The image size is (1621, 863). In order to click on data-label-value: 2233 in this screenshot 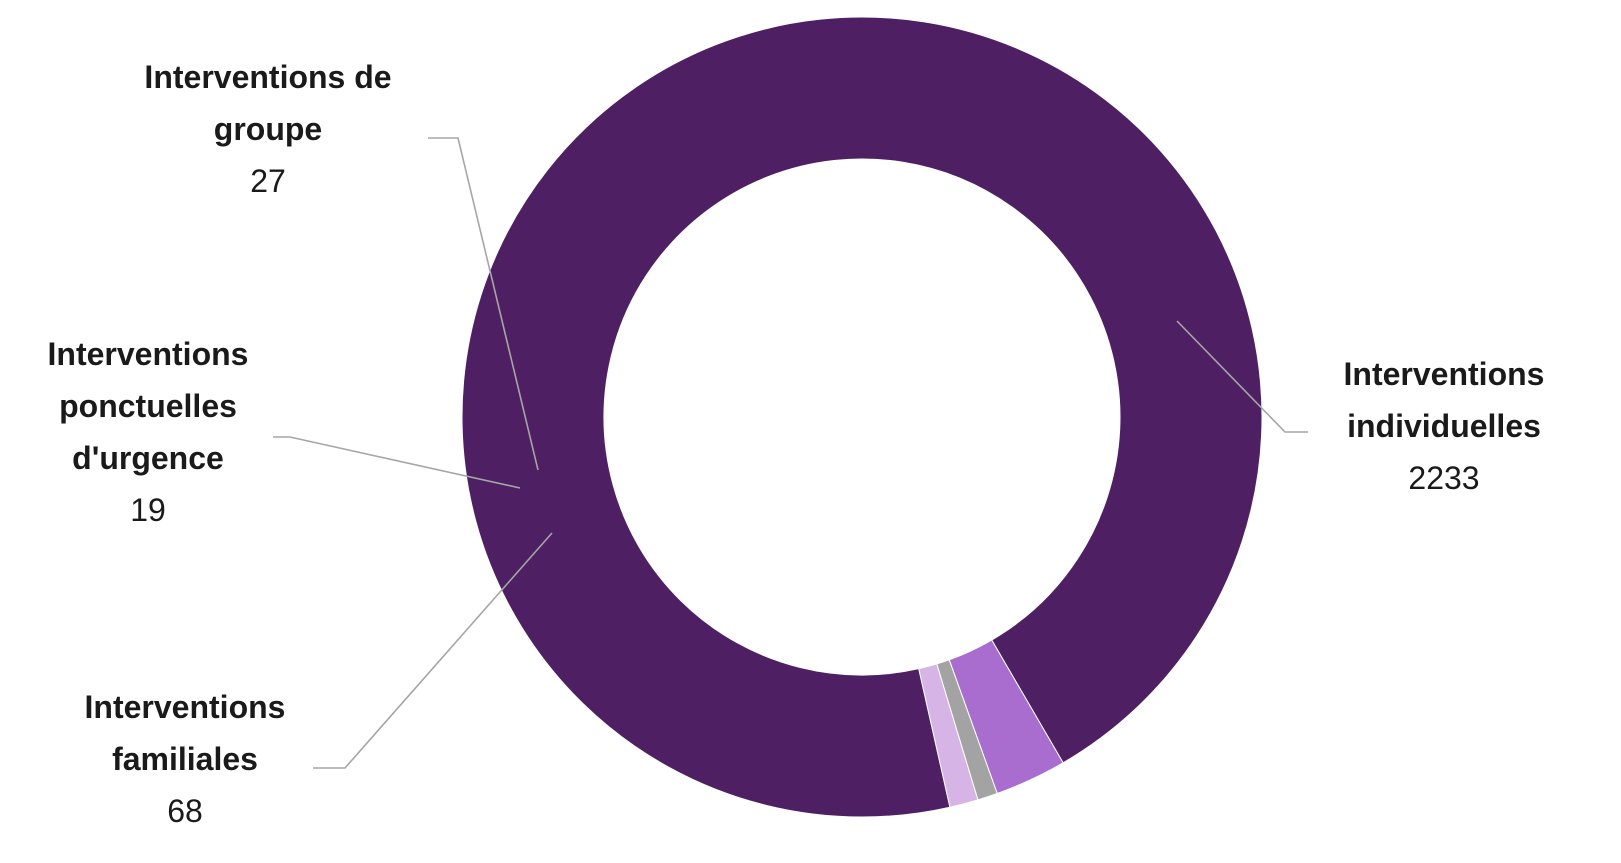, I will do `click(1443, 478)`.